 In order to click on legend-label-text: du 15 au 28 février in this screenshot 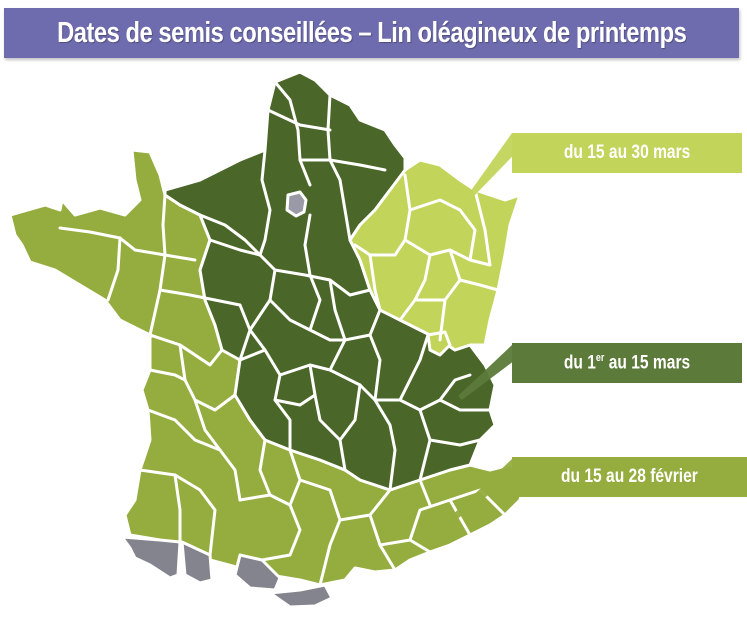, I will do `click(629, 476)`.